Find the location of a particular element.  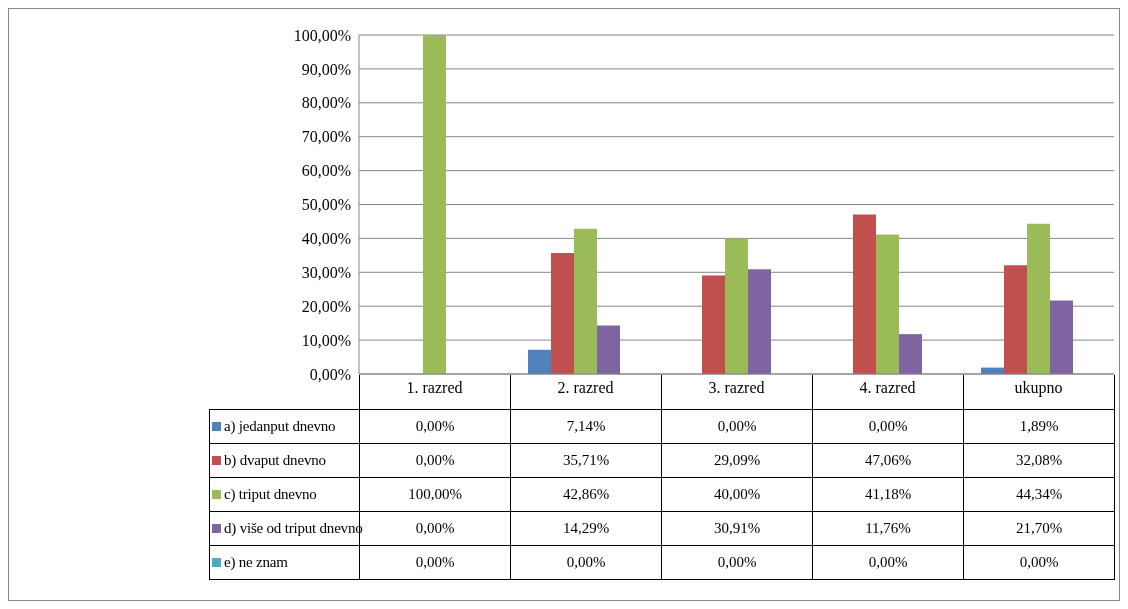

y-tick-label: 30,00% is located at coordinates (326, 272).